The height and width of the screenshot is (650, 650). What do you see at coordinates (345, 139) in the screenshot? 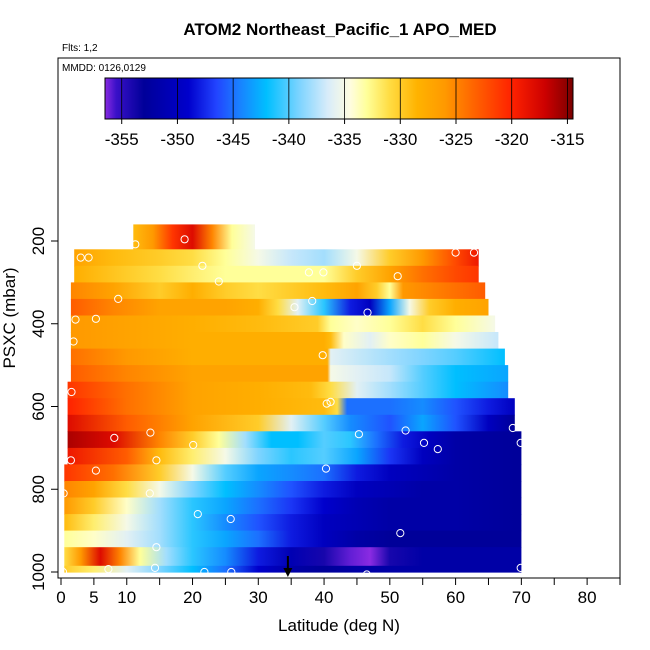
I see `colorbar-tick-label: -335` at bounding box center [345, 139].